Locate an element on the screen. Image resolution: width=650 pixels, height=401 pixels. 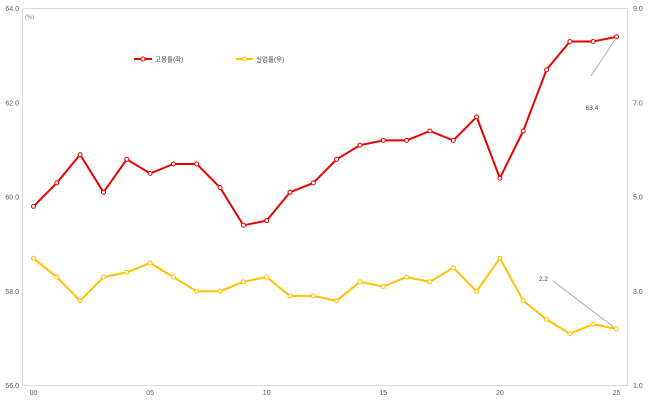
y-axis-right-tick-label: 7.0 is located at coordinates (638, 103).